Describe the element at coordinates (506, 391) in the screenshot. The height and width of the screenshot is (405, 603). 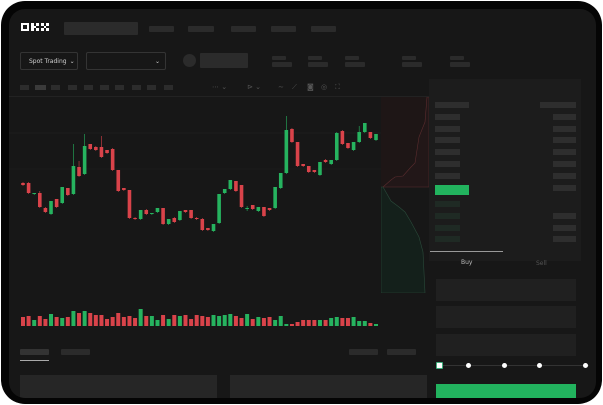
I see `buy-submit-button` at that location.